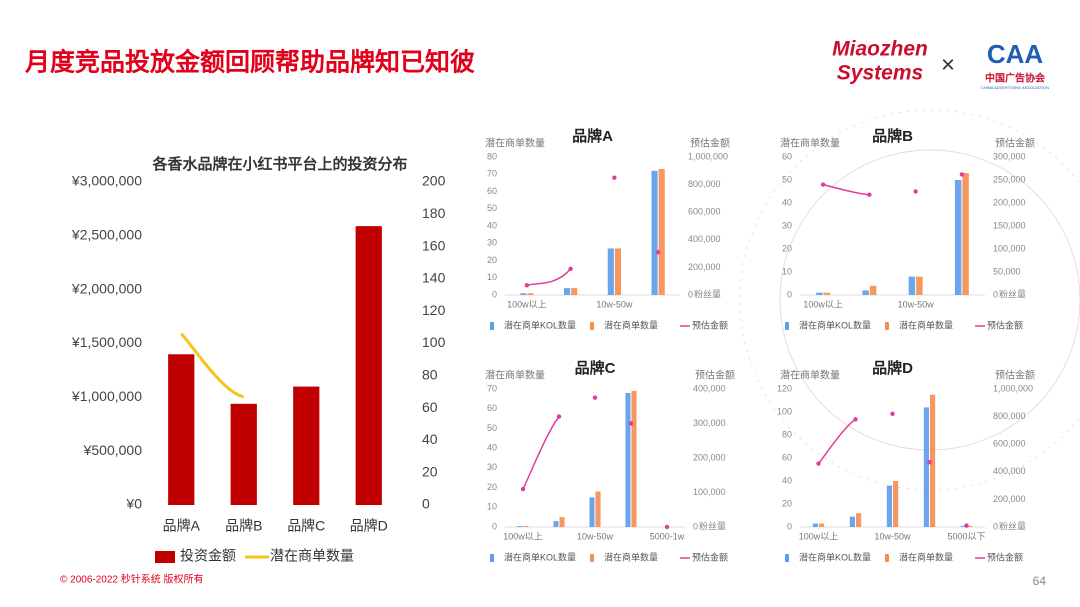 The image size is (1080, 607). Describe the element at coordinates (1007, 271) in the screenshot. I see `y2-tick-label: 50,000` at that location.